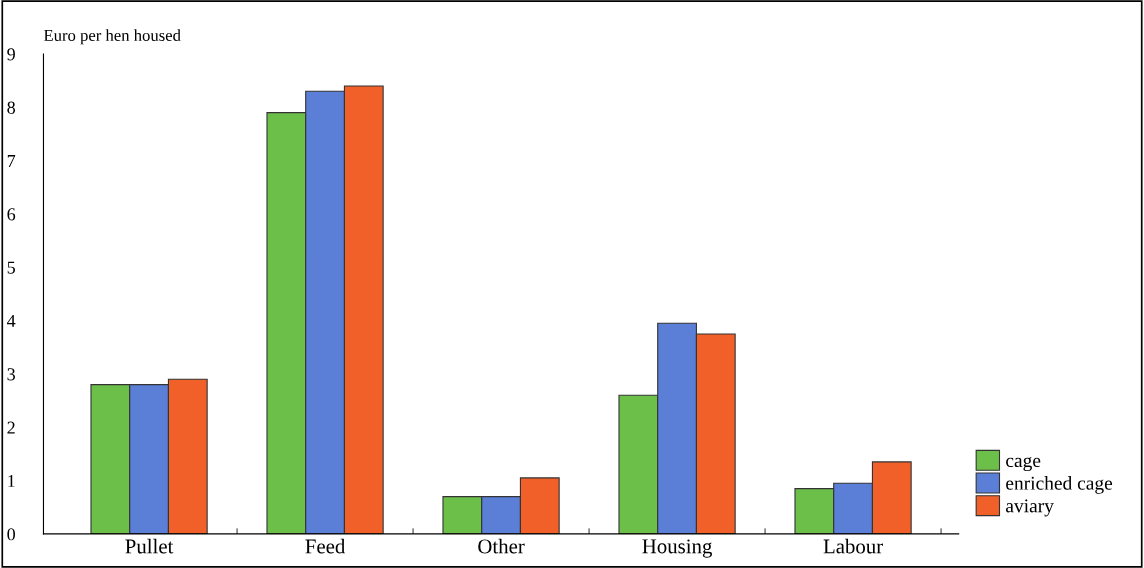  I want to click on y-axis-title: Euro per hen housed, so click(112, 37).